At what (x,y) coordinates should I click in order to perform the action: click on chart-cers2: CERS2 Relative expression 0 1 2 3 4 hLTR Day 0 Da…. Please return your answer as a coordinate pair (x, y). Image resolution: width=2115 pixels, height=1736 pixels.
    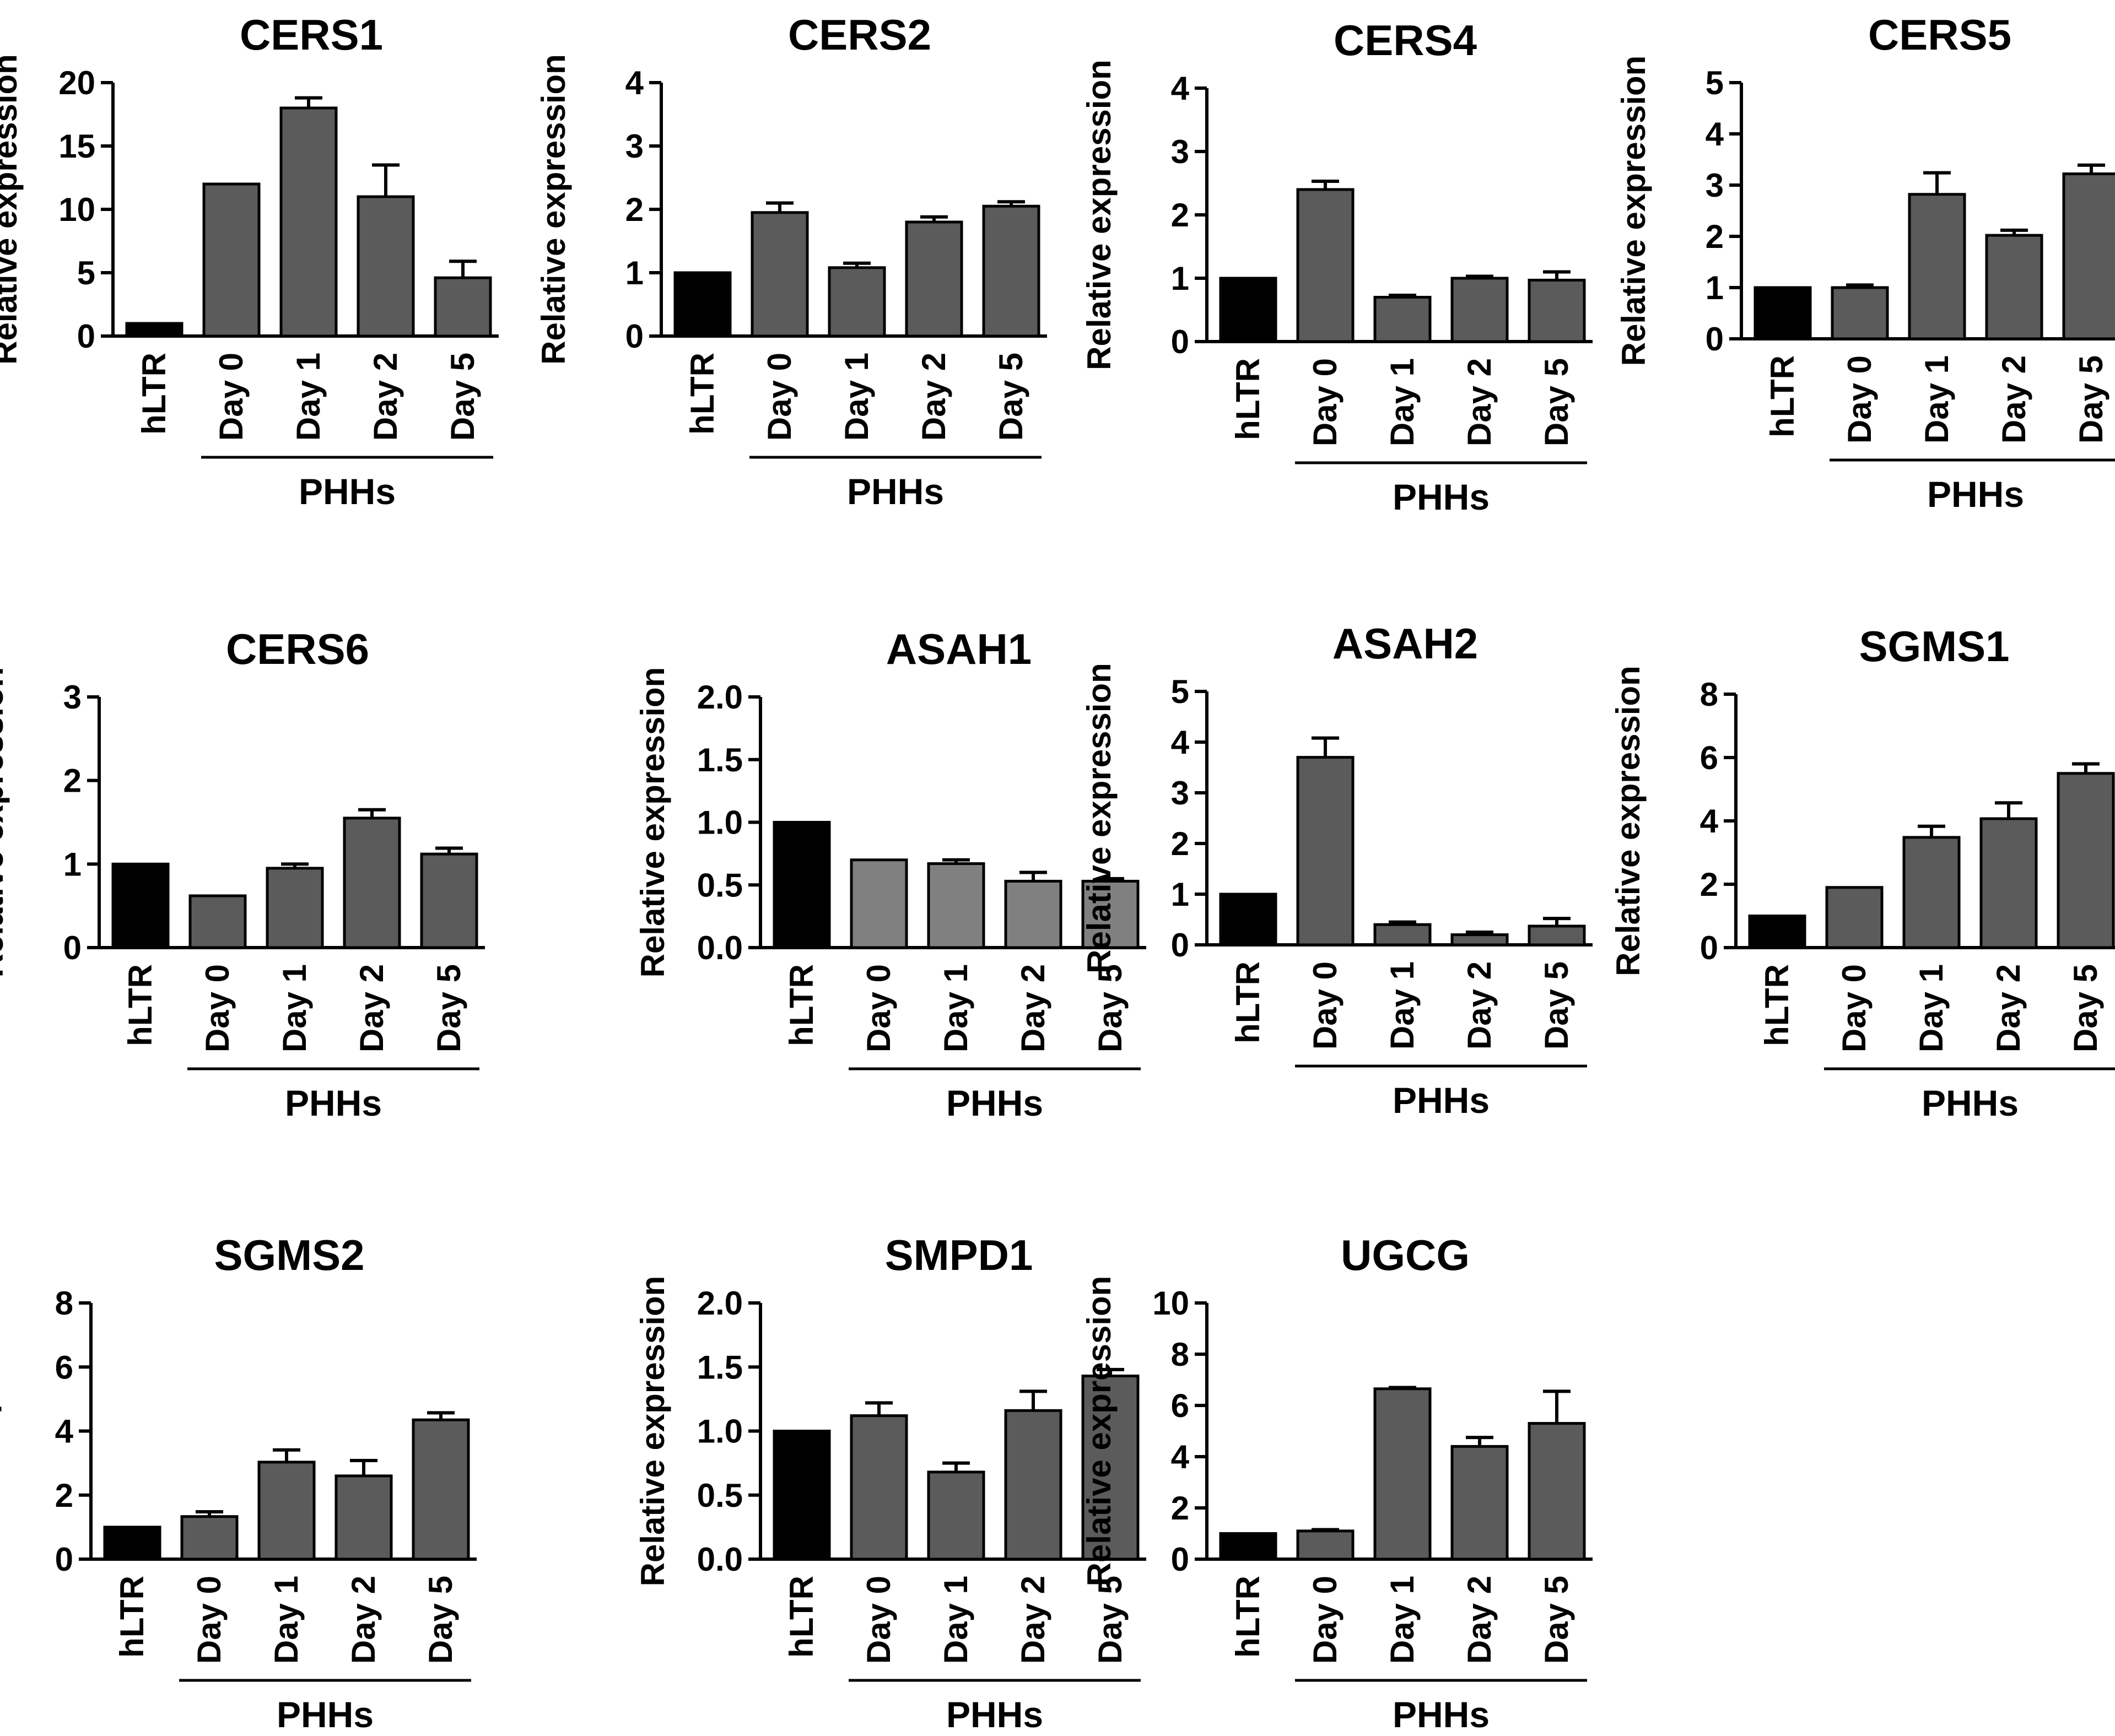
    Looking at the image, I should click on (791, 261).